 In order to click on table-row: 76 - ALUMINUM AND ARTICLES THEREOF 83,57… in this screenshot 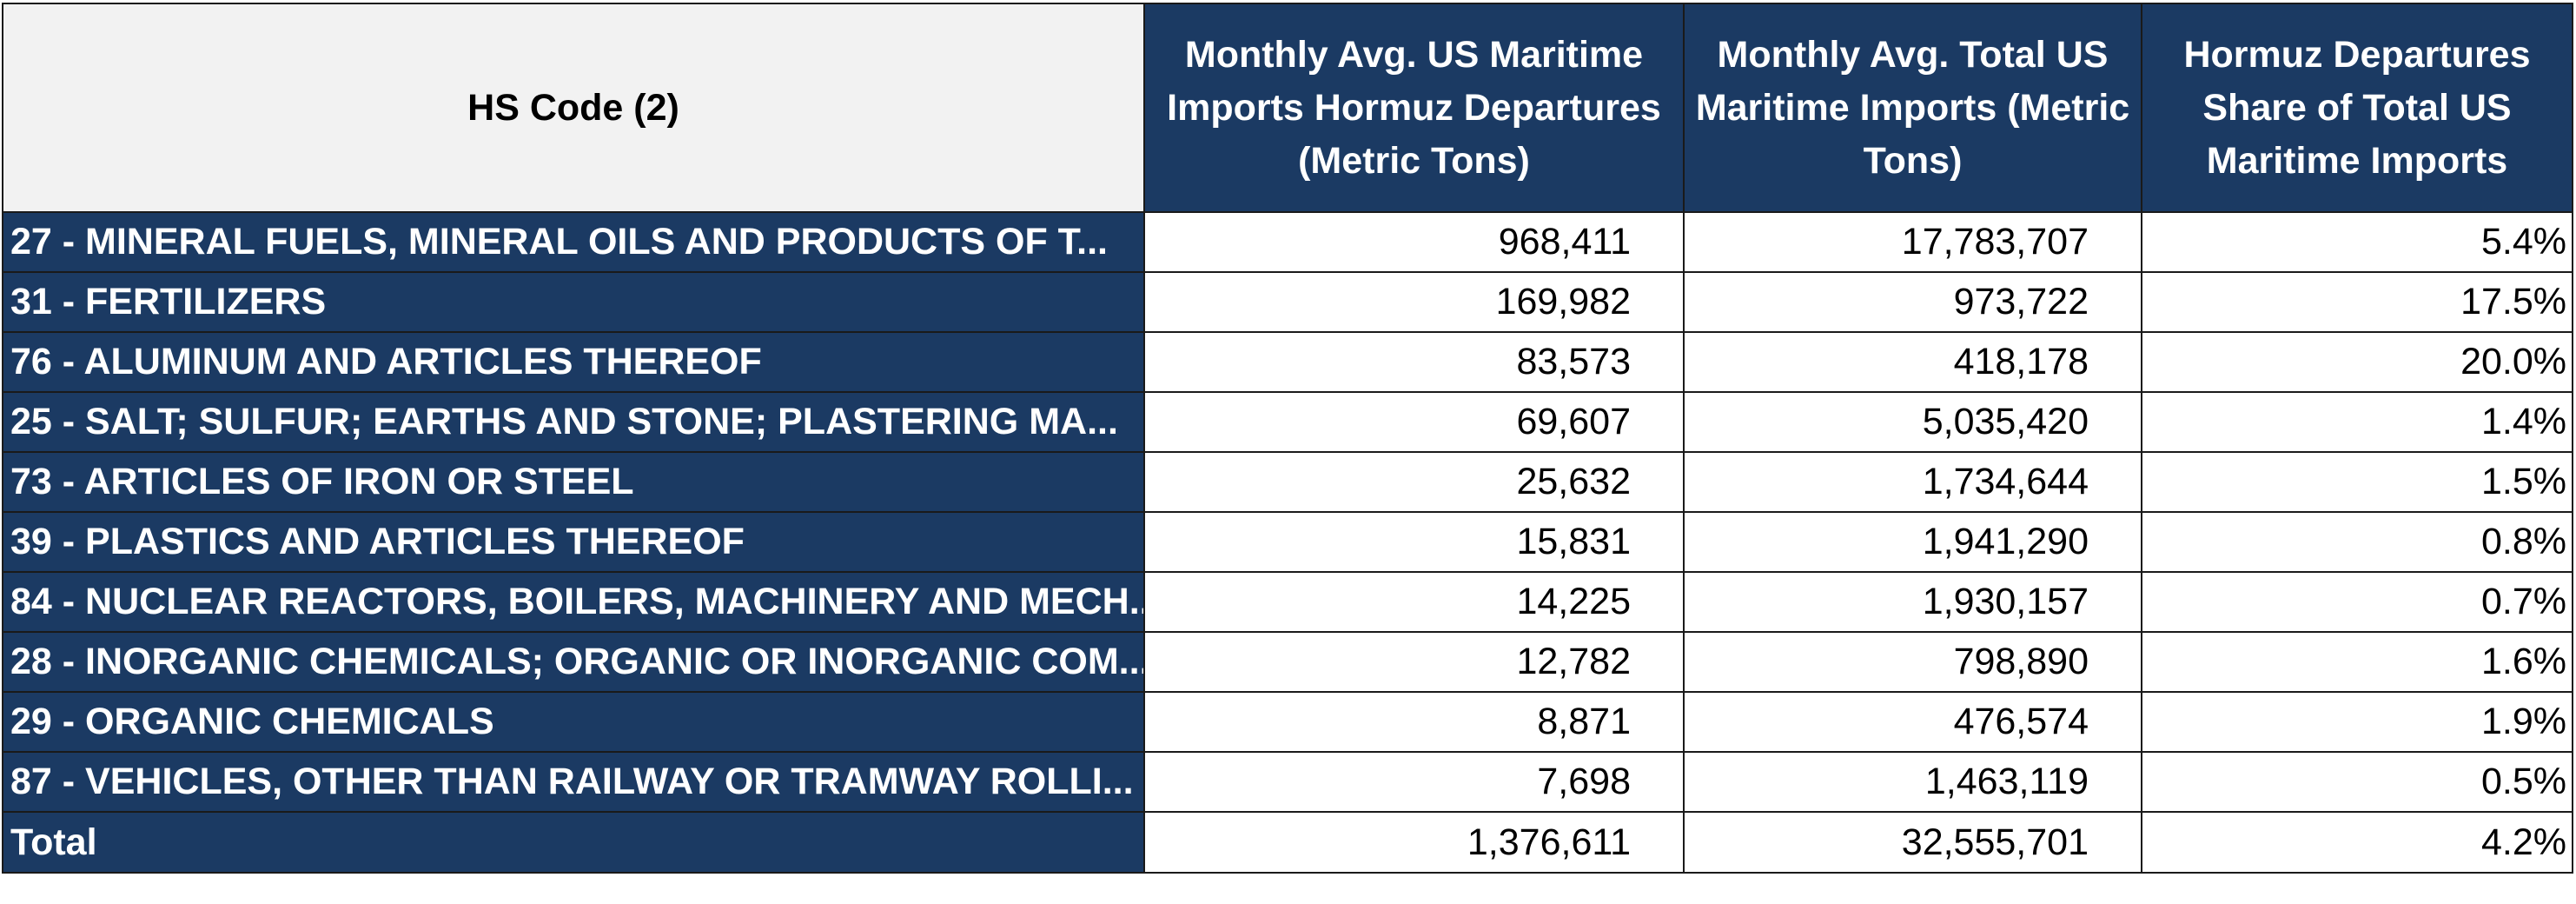, I will do `click(1287, 362)`.